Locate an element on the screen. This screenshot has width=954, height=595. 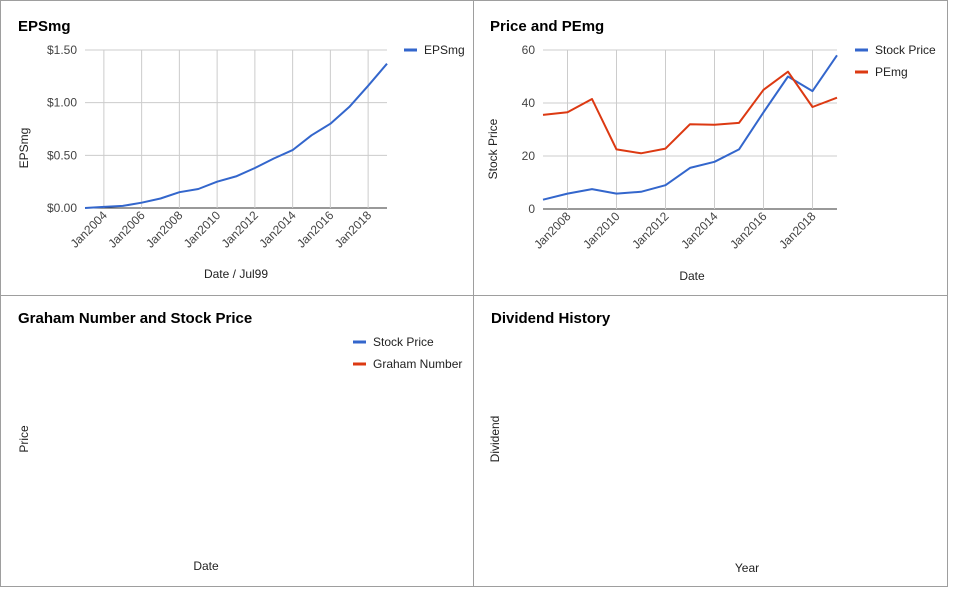
y-axis-label: Price is located at coordinates (24, 439).